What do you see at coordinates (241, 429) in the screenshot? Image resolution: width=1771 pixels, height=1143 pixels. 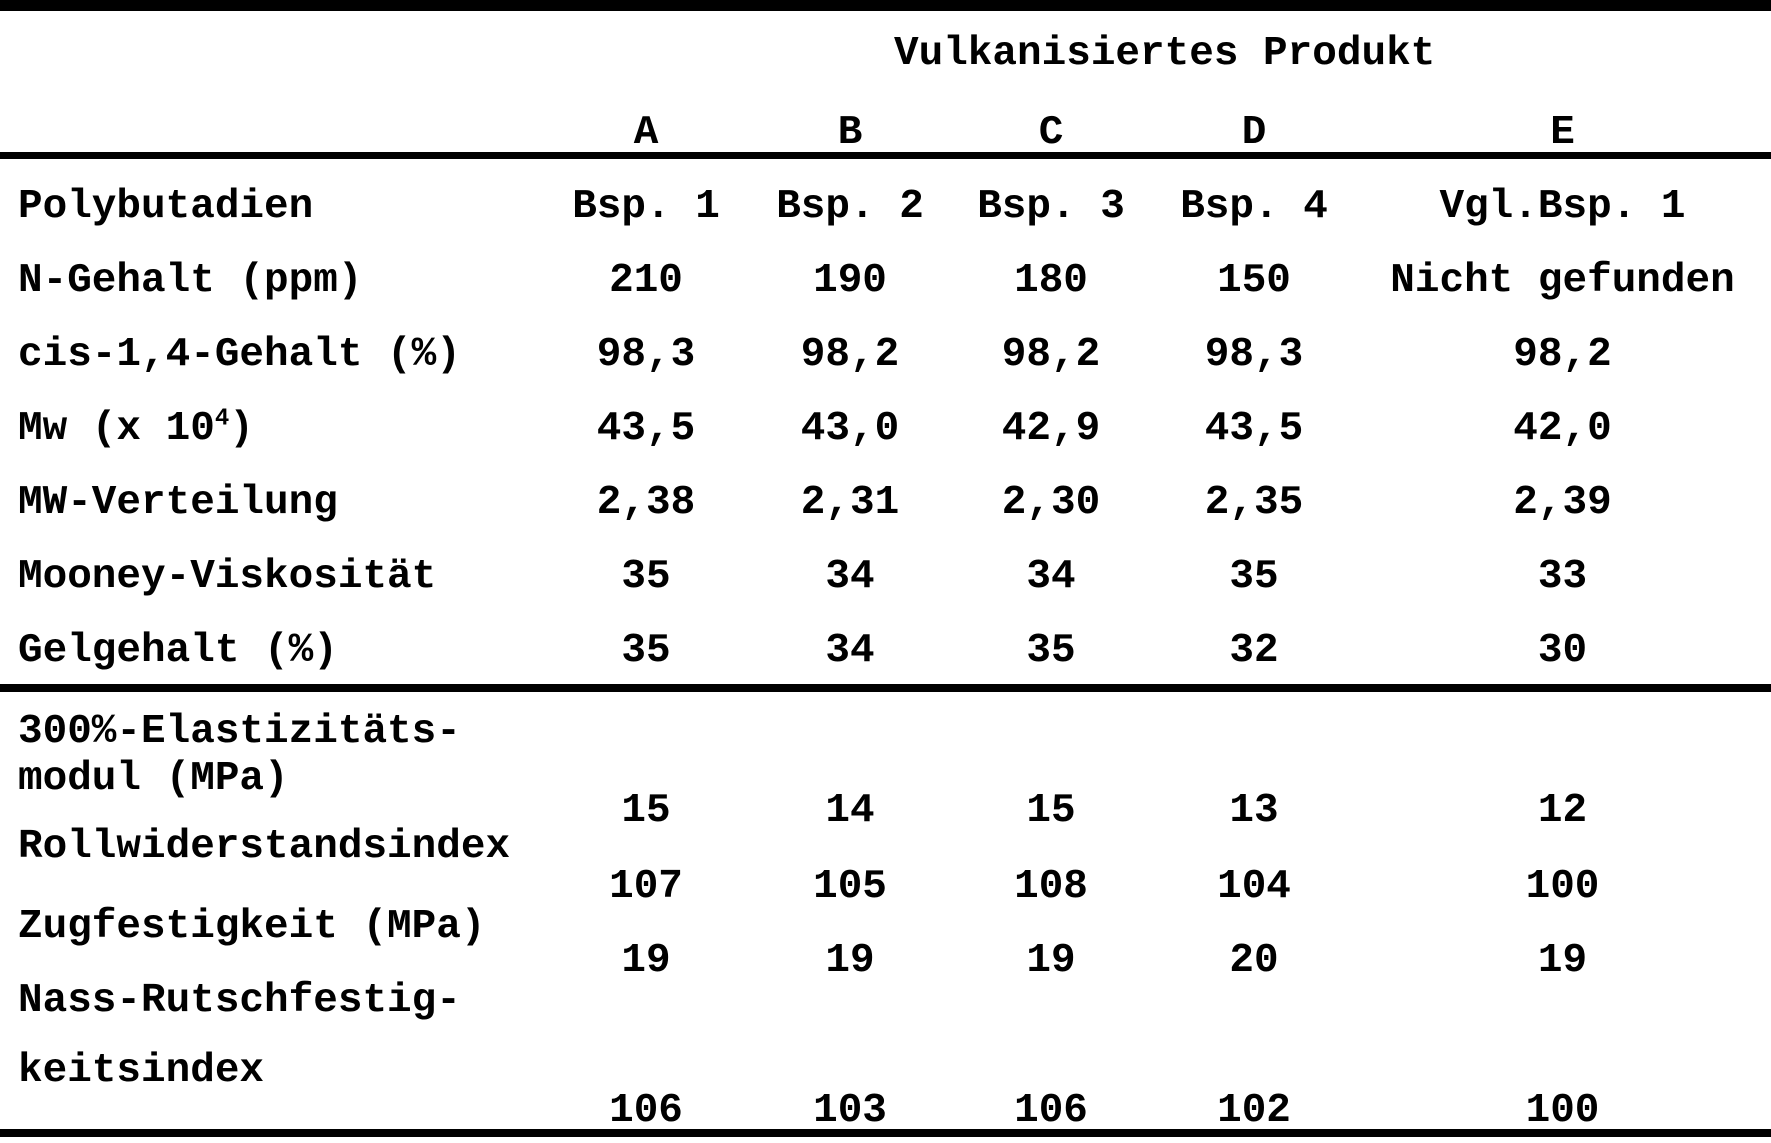 I see `row-label-text: )` at bounding box center [241, 429].